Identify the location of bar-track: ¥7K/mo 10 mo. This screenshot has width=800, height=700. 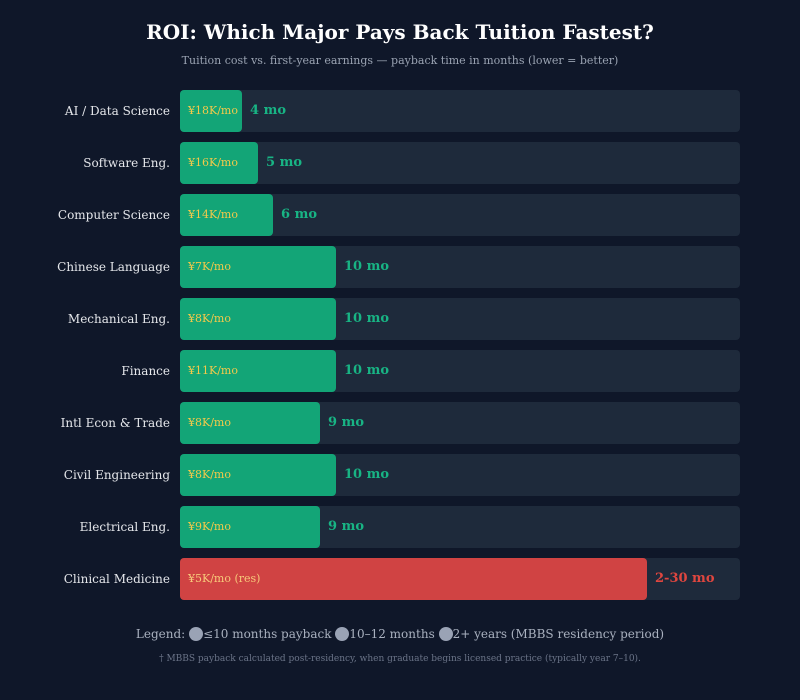
(460, 267).